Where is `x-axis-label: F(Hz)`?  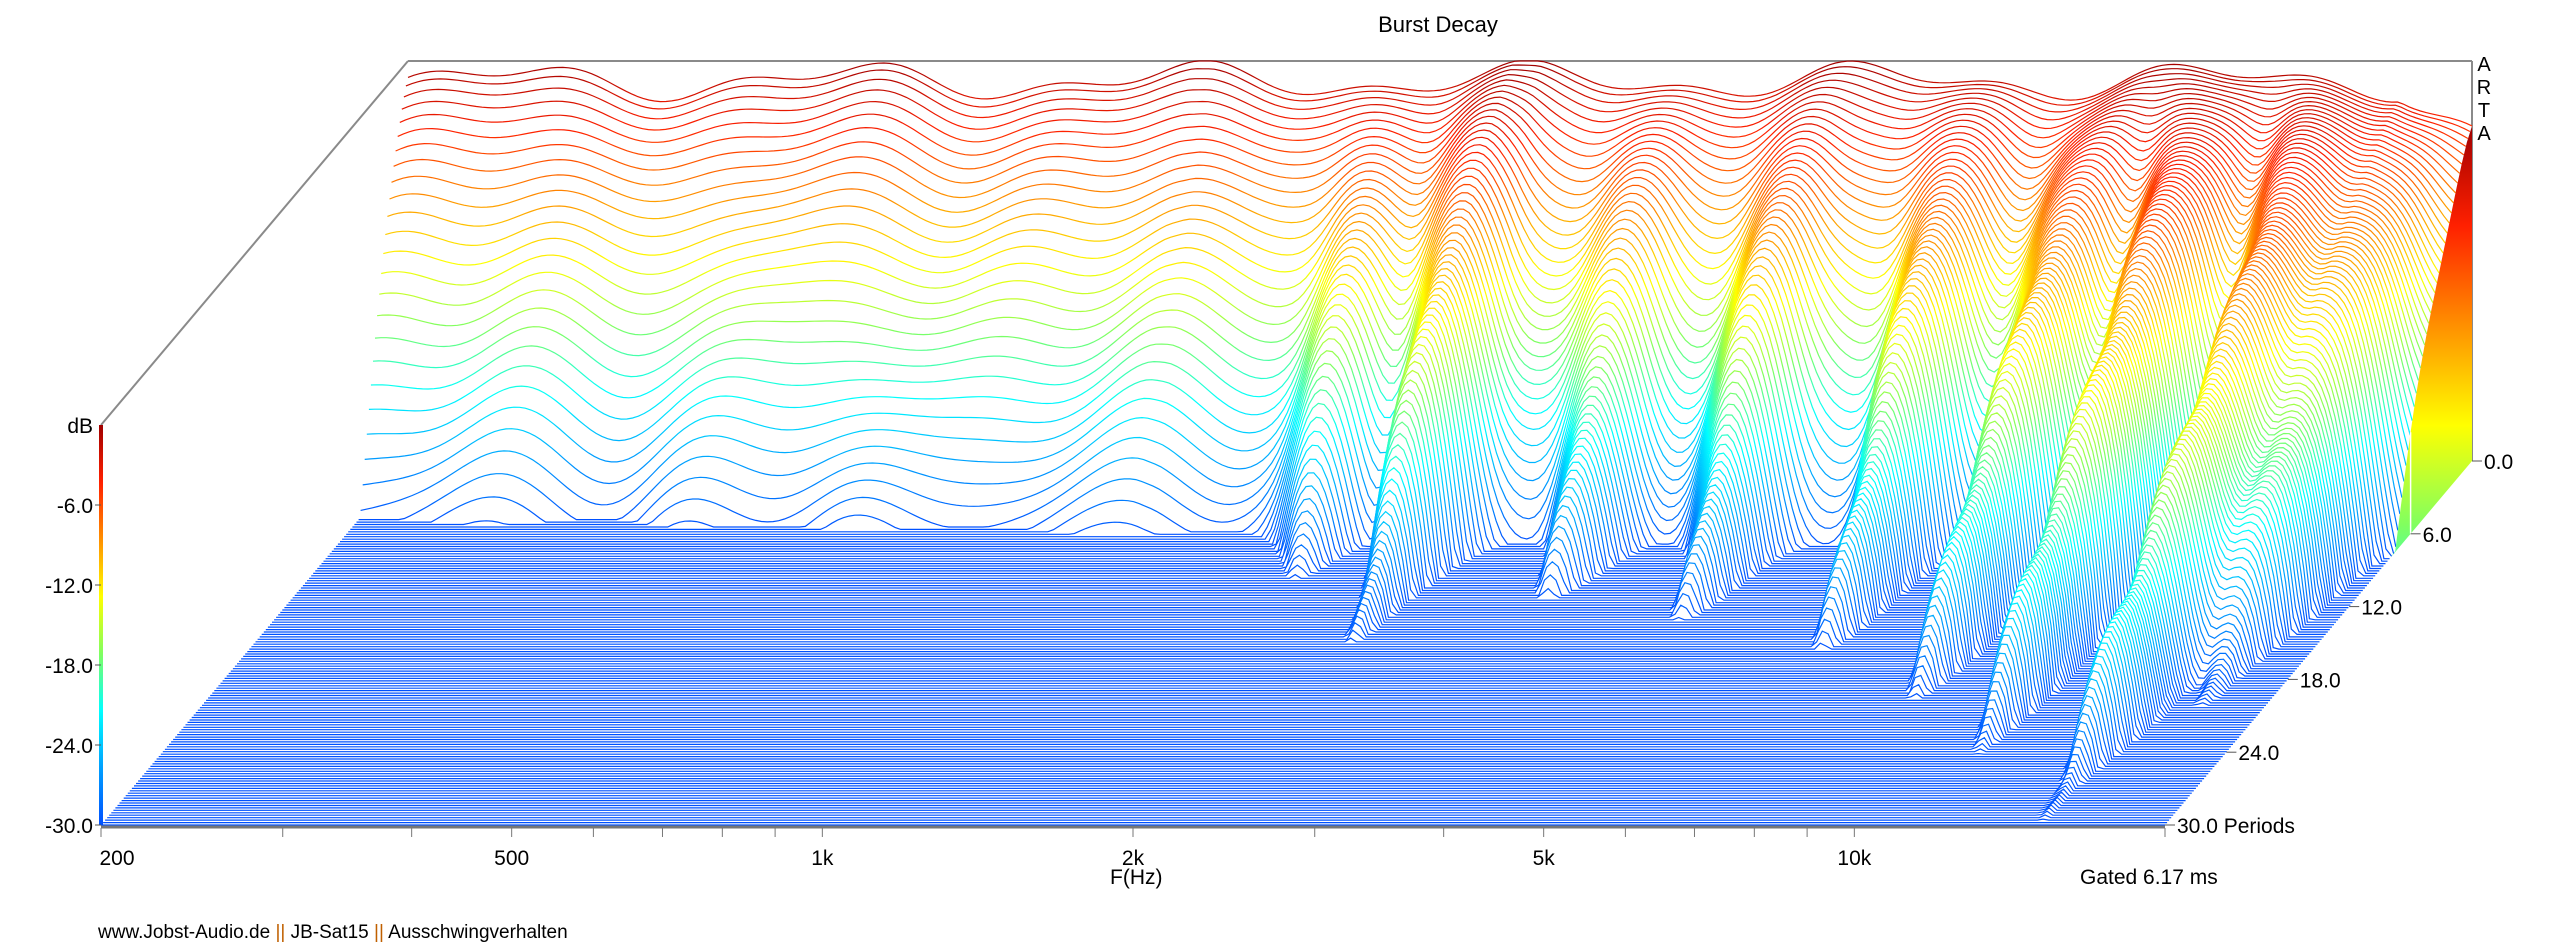 x-axis-label: F(Hz) is located at coordinates (1136, 877).